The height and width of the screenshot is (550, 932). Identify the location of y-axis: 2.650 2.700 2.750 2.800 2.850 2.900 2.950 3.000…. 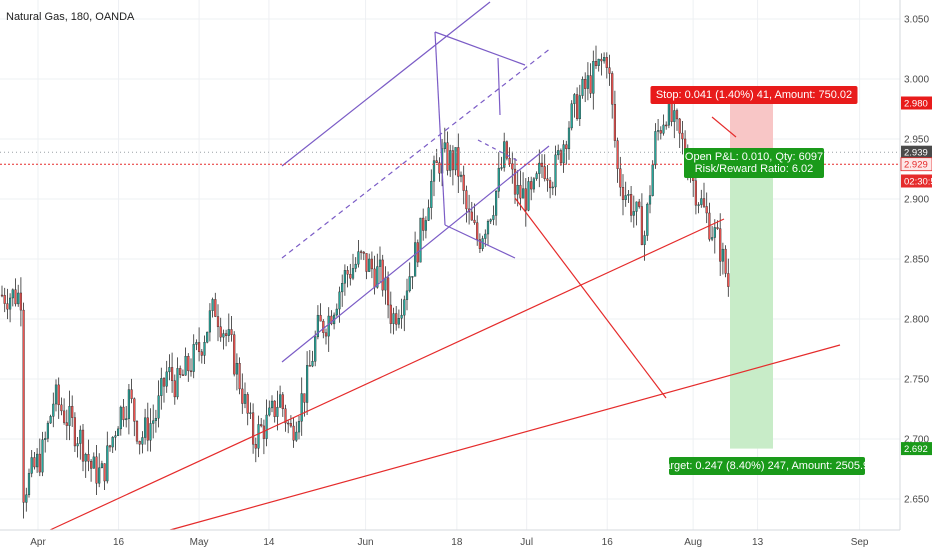
(915, 275).